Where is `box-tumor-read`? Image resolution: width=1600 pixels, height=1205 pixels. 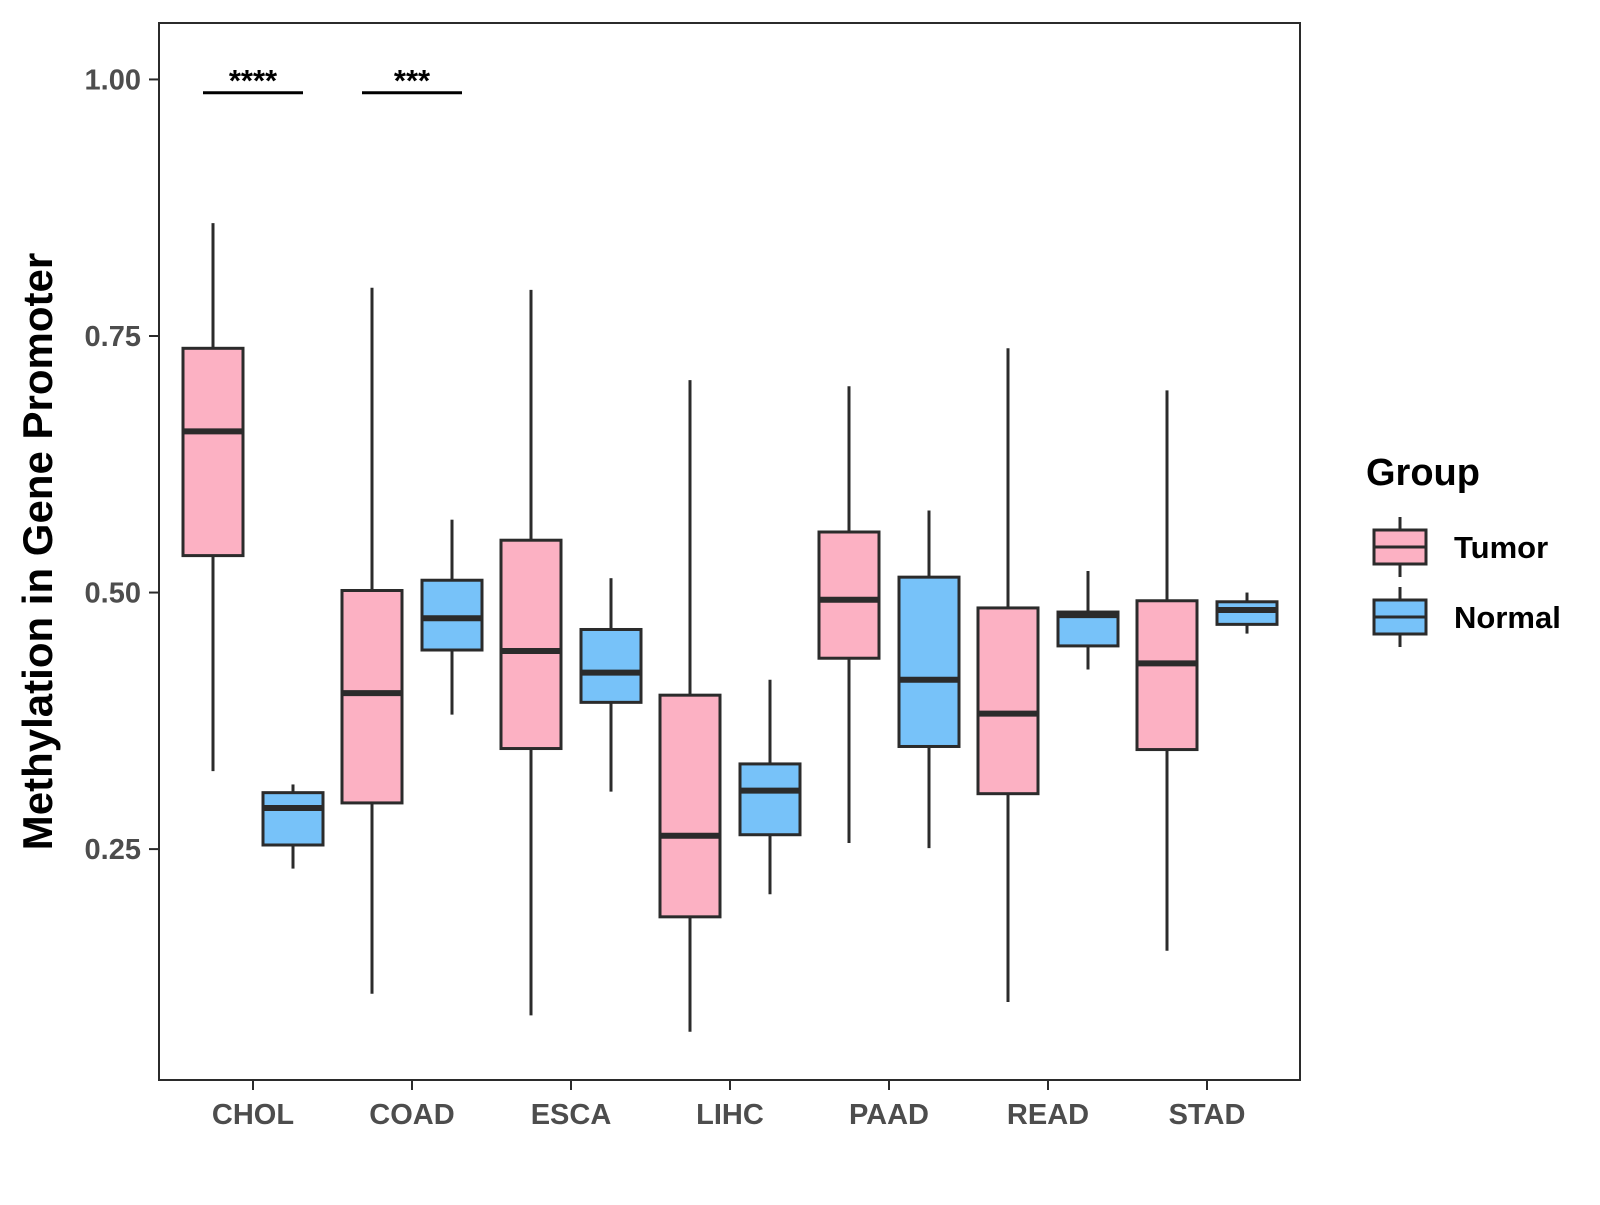 box-tumor-read is located at coordinates (1008, 675).